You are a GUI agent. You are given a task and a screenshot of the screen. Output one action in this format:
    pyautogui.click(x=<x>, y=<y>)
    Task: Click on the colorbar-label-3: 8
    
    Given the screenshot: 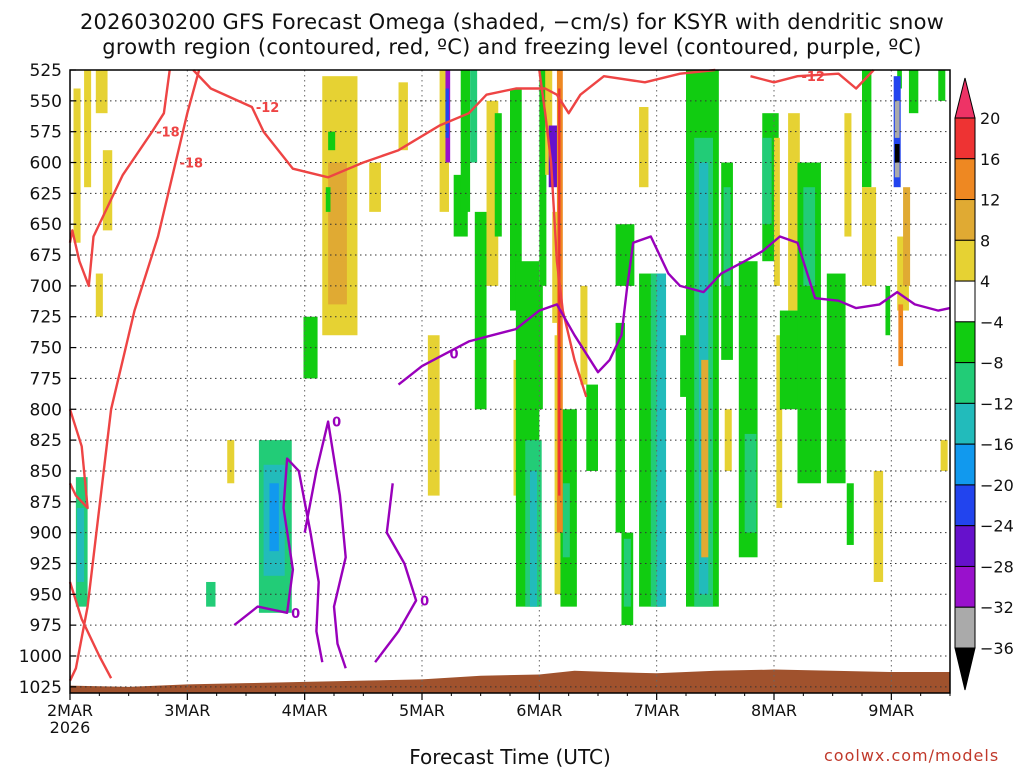 What is the action you would take?
    pyautogui.click(x=985, y=240)
    